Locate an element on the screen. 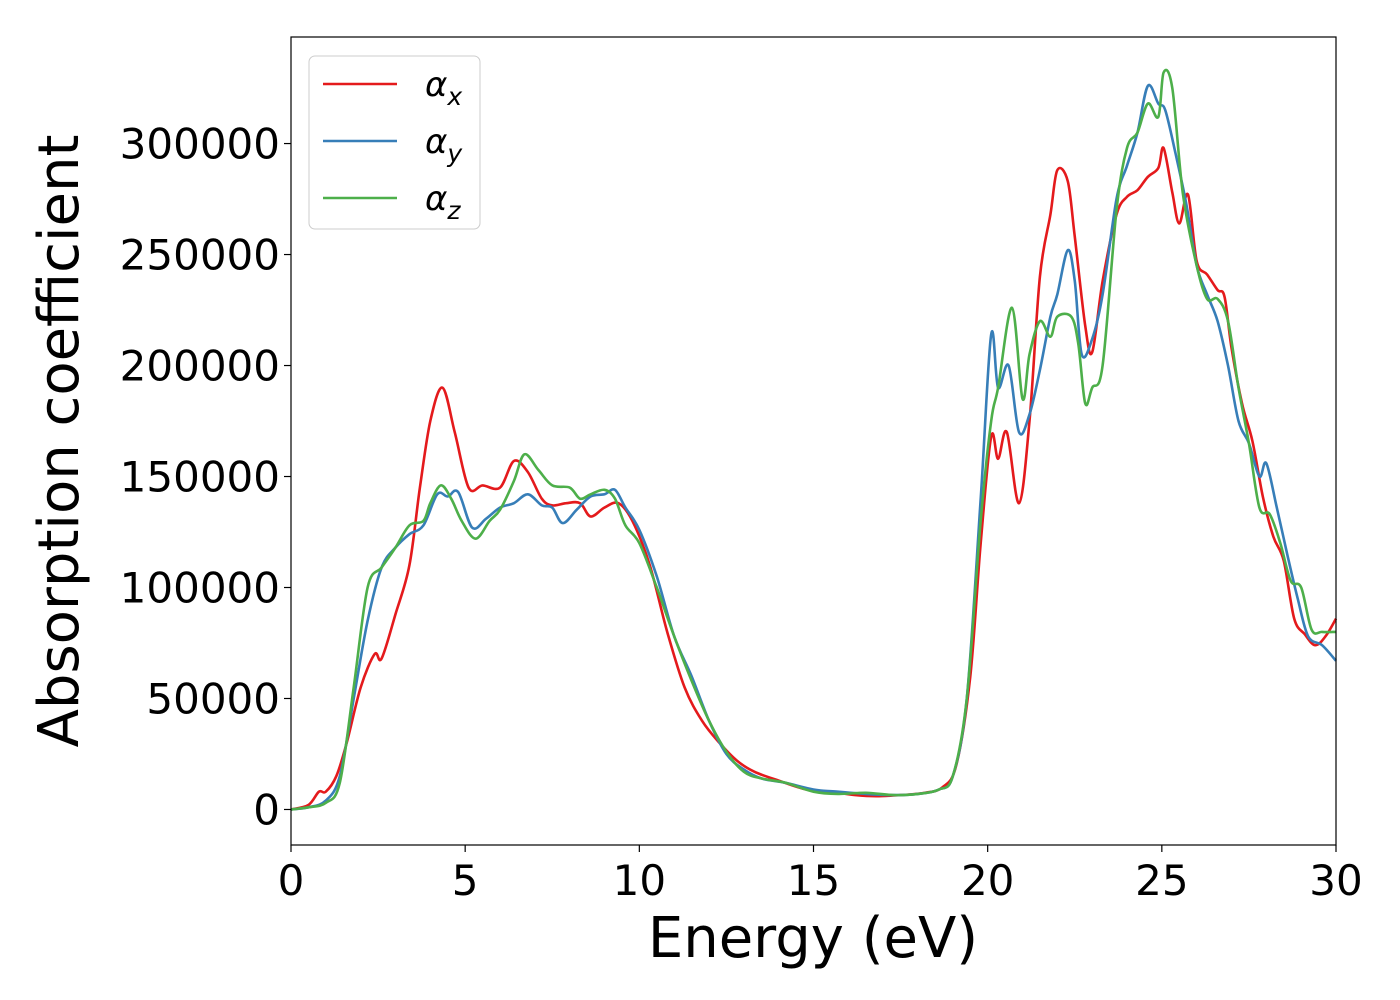  x-axis: 0 5 10 15 20 25 30 is located at coordinates (820, 875).